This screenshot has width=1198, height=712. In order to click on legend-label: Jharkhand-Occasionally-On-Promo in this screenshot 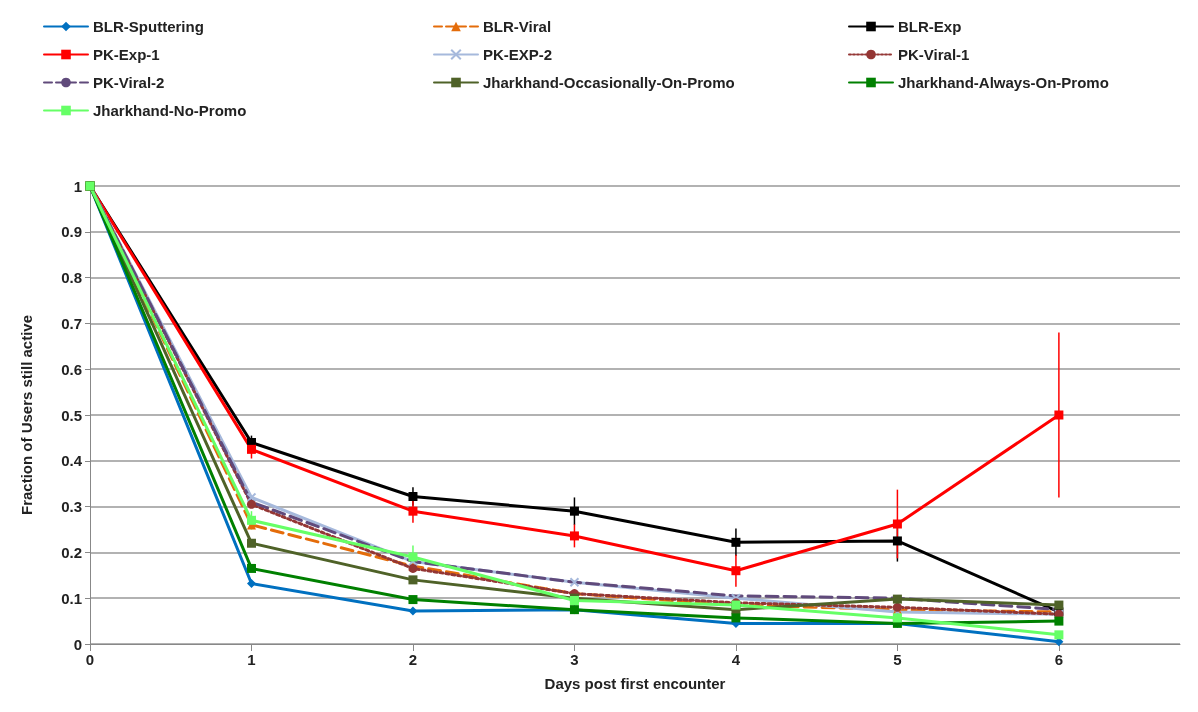, I will do `click(609, 82)`.